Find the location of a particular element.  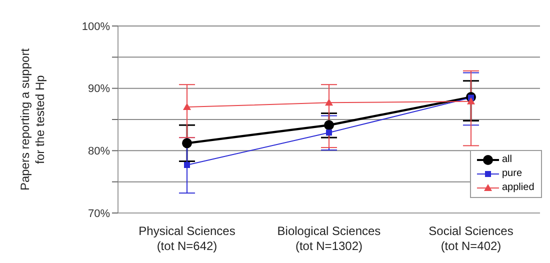

y-axis-title: Papers reporting a support for the tested Hp is located at coordinates (32, 119).